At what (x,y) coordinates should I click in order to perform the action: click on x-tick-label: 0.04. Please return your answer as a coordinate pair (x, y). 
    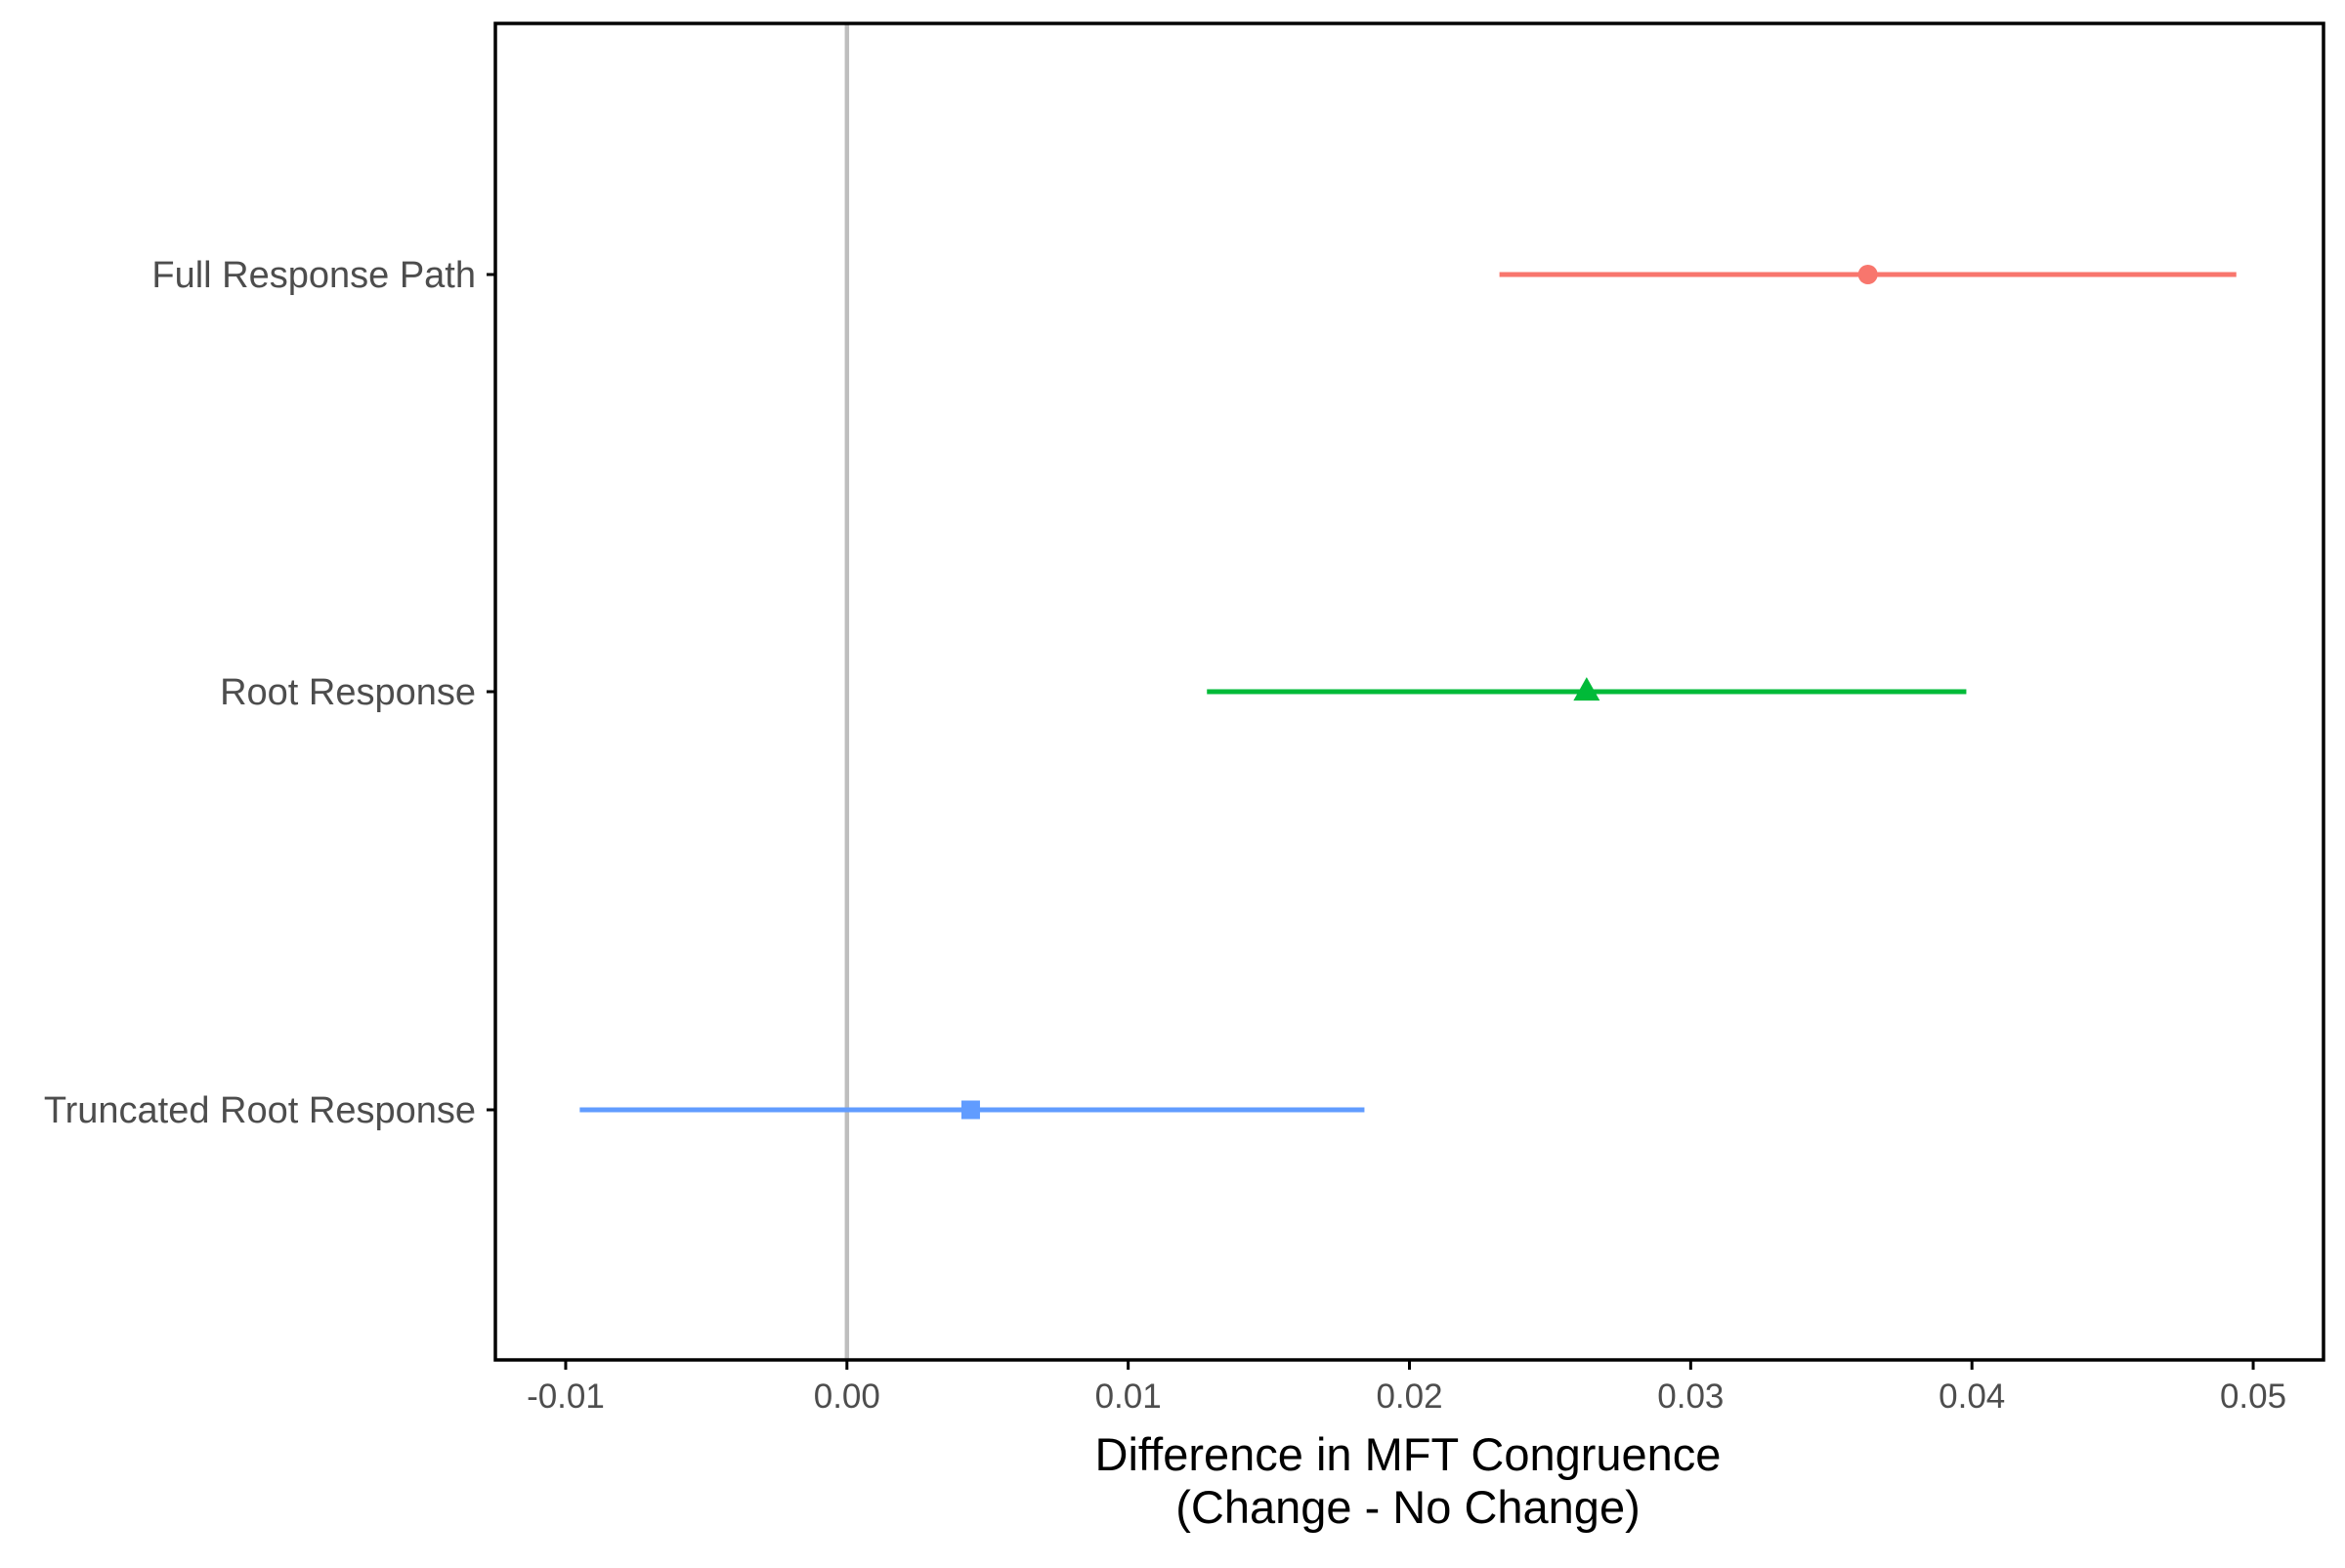
    Looking at the image, I should click on (1972, 1396).